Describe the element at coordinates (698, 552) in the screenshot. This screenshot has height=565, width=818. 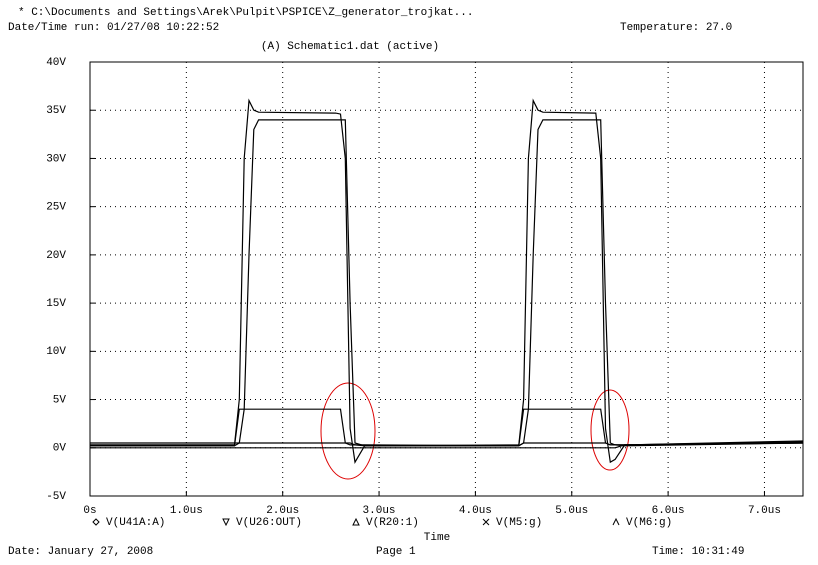
I see `footer-time: Time: 10:31:49` at that location.